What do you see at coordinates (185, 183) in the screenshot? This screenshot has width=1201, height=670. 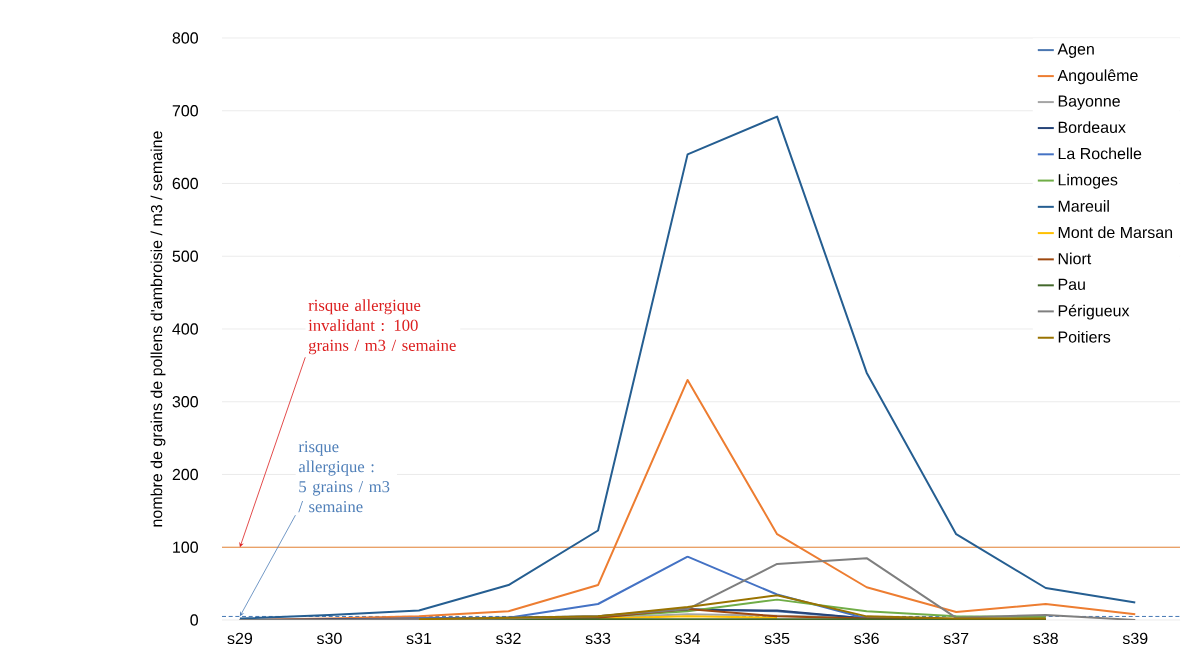 I see `y-tick-label: 600` at bounding box center [185, 183].